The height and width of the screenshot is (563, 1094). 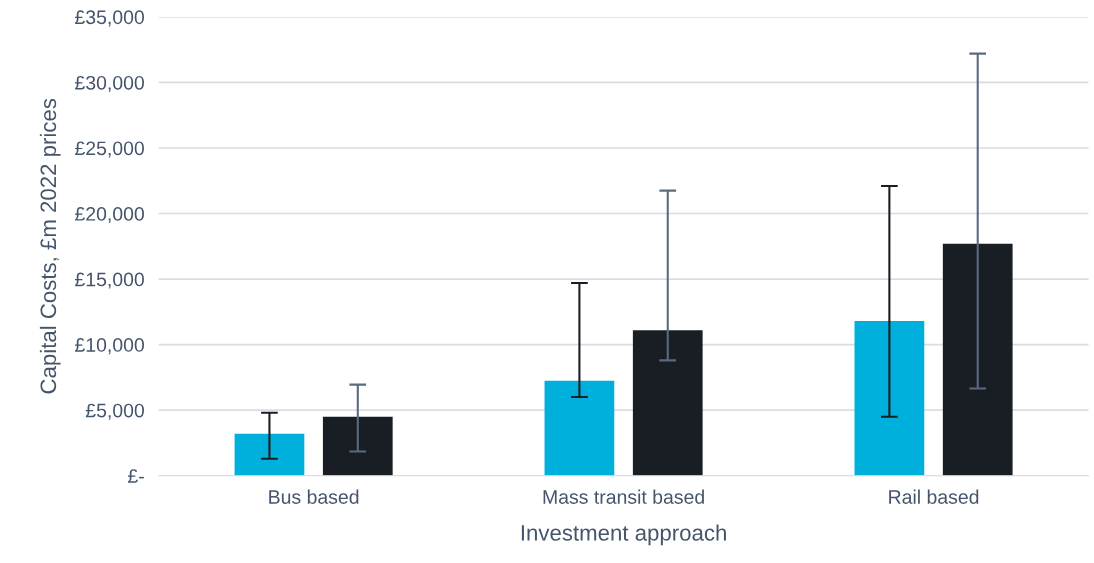 I want to click on x-tick-label: Mass transit based, so click(x=623, y=496).